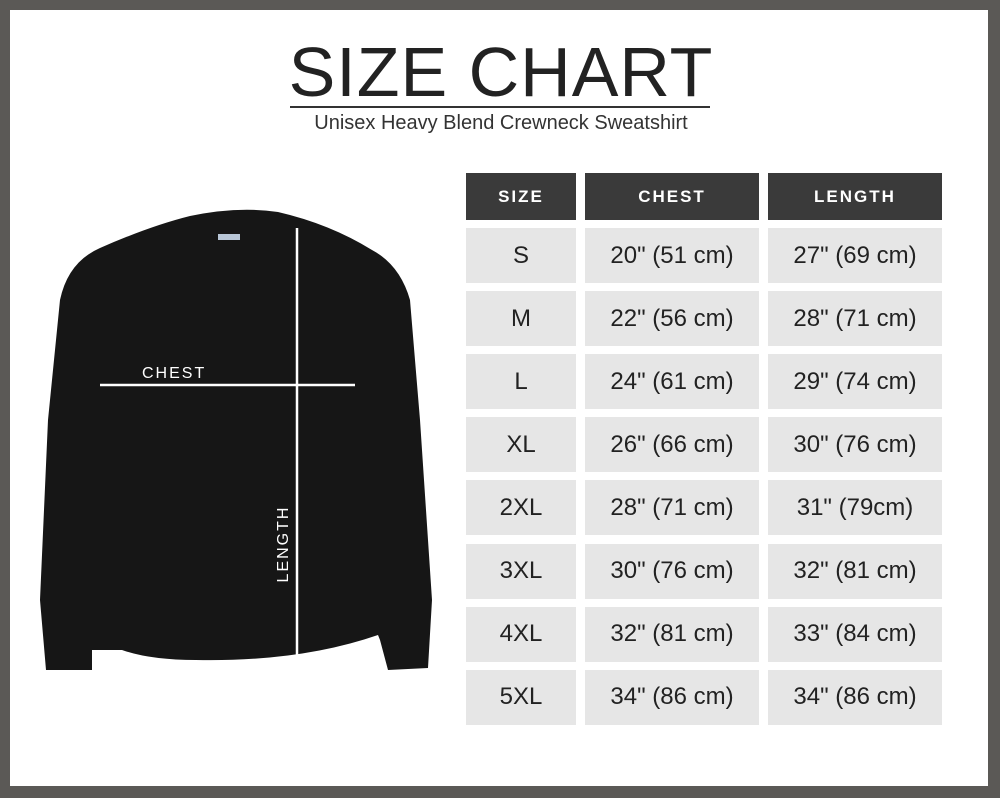 This screenshot has width=1000, height=798. What do you see at coordinates (521, 196) in the screenshot?
I see `header-size: SIZE` at bounding box center [521, 196].